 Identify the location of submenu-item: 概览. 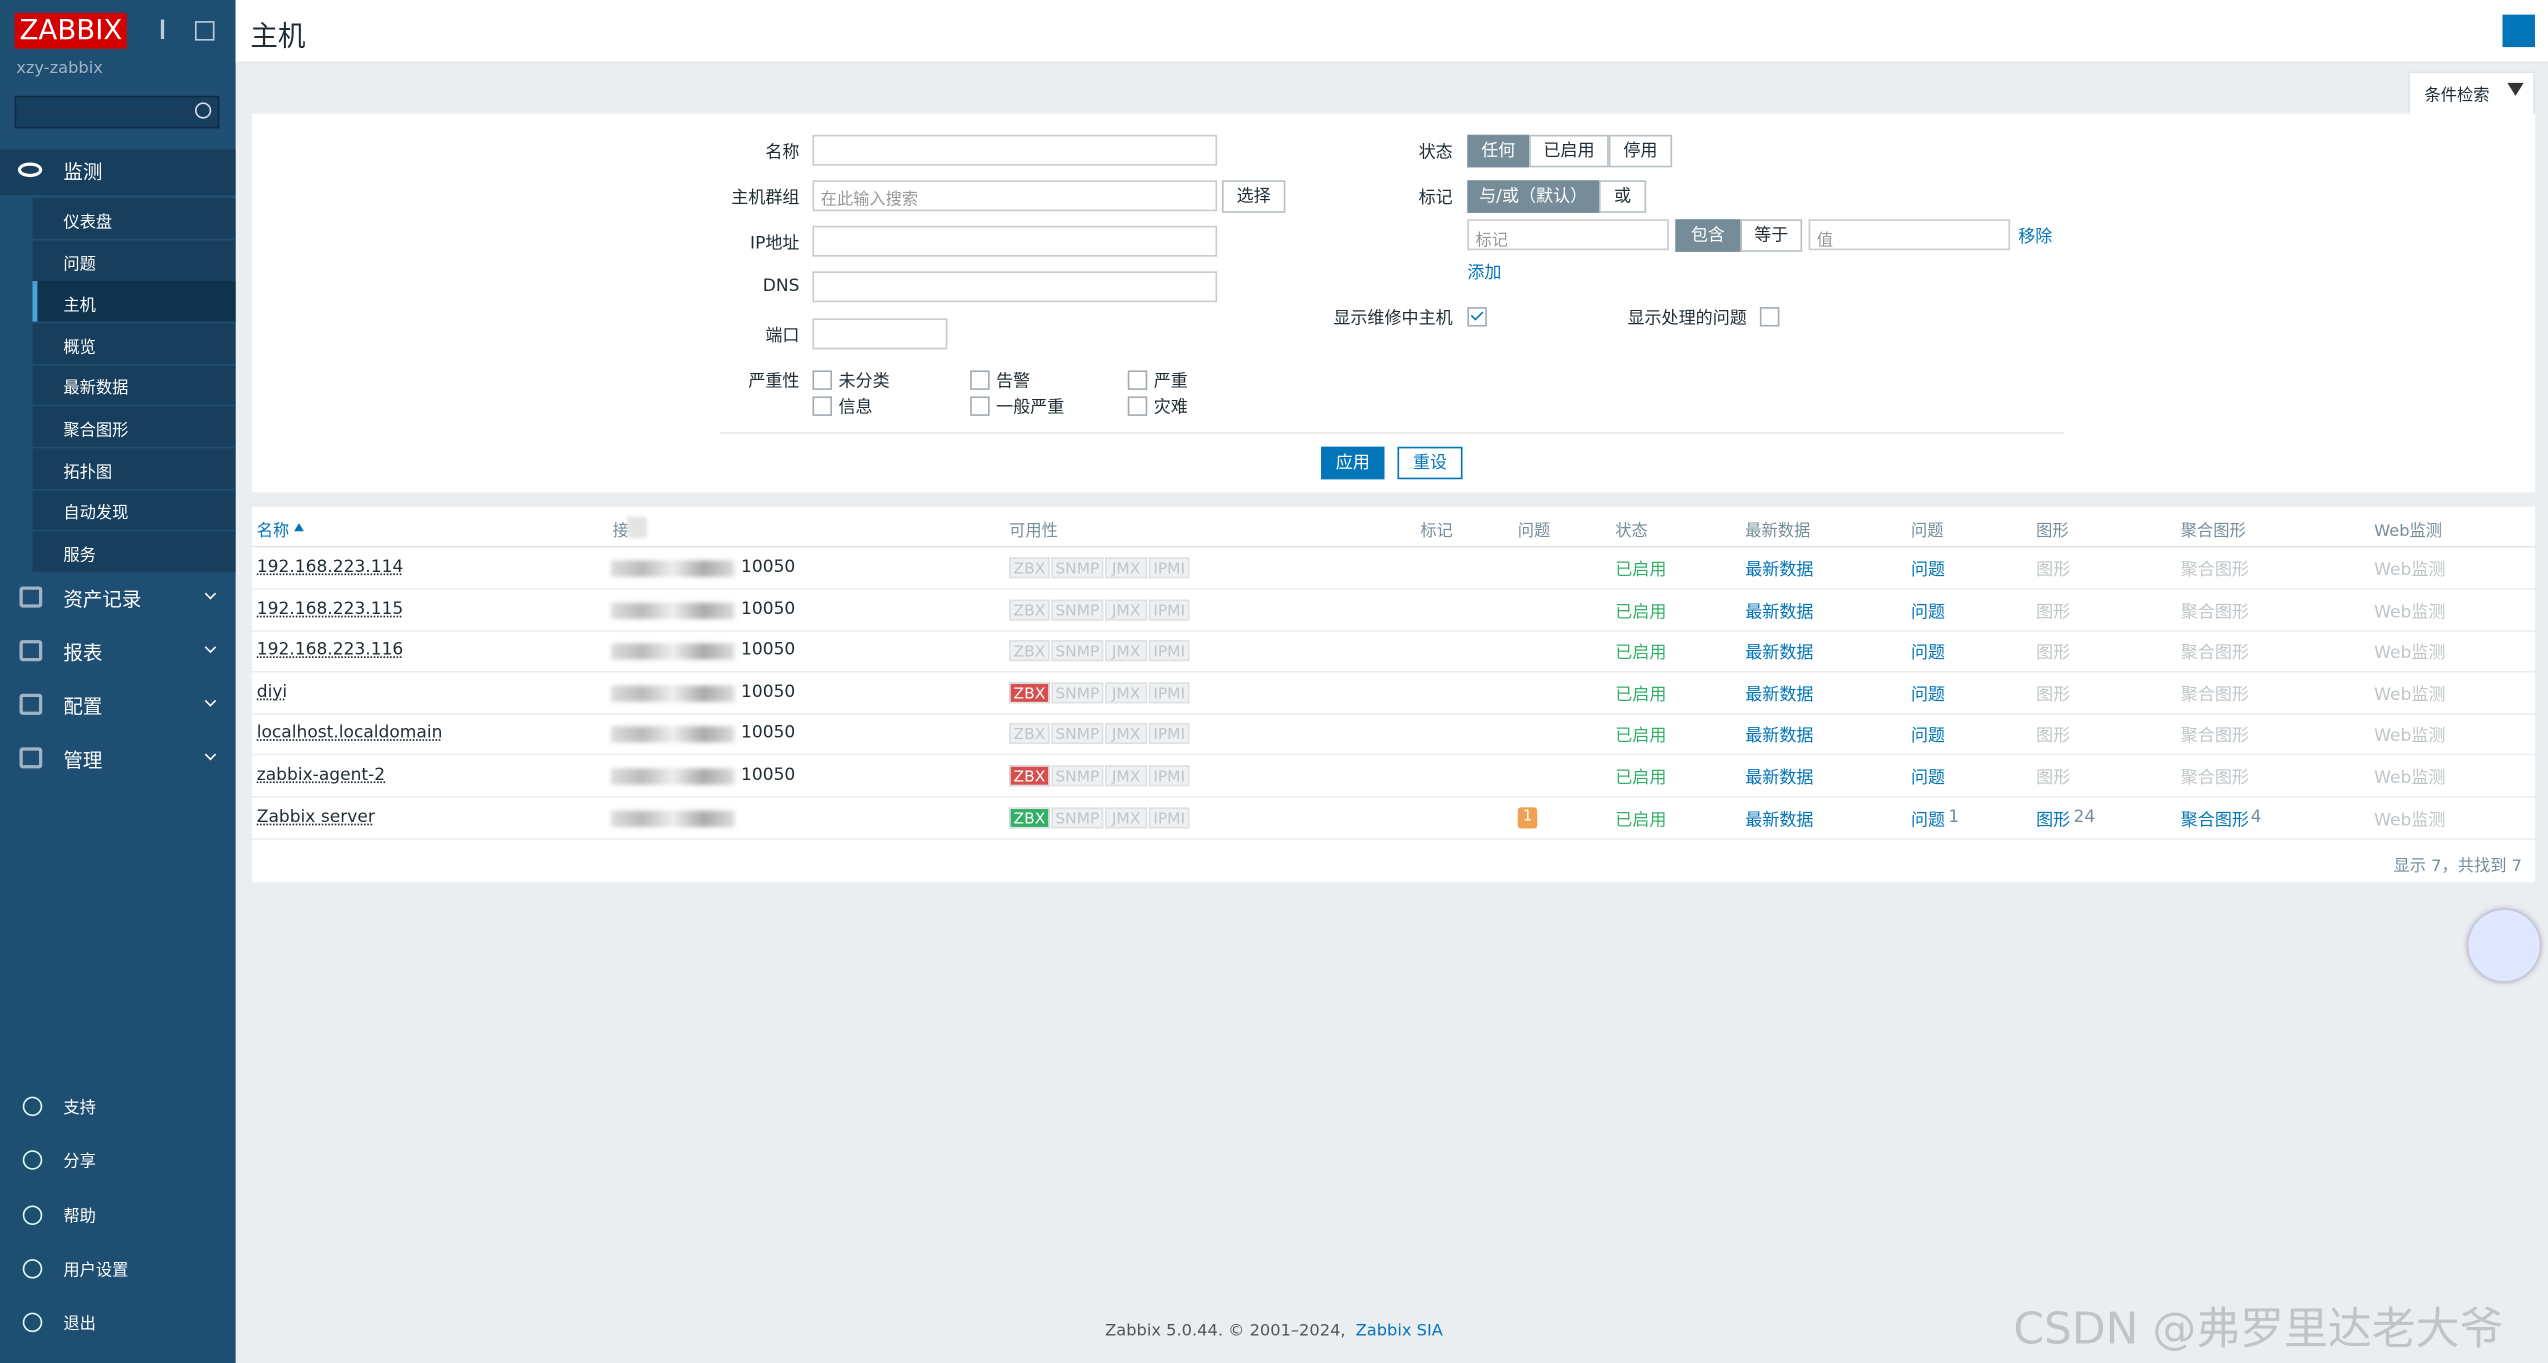
(79, 348).